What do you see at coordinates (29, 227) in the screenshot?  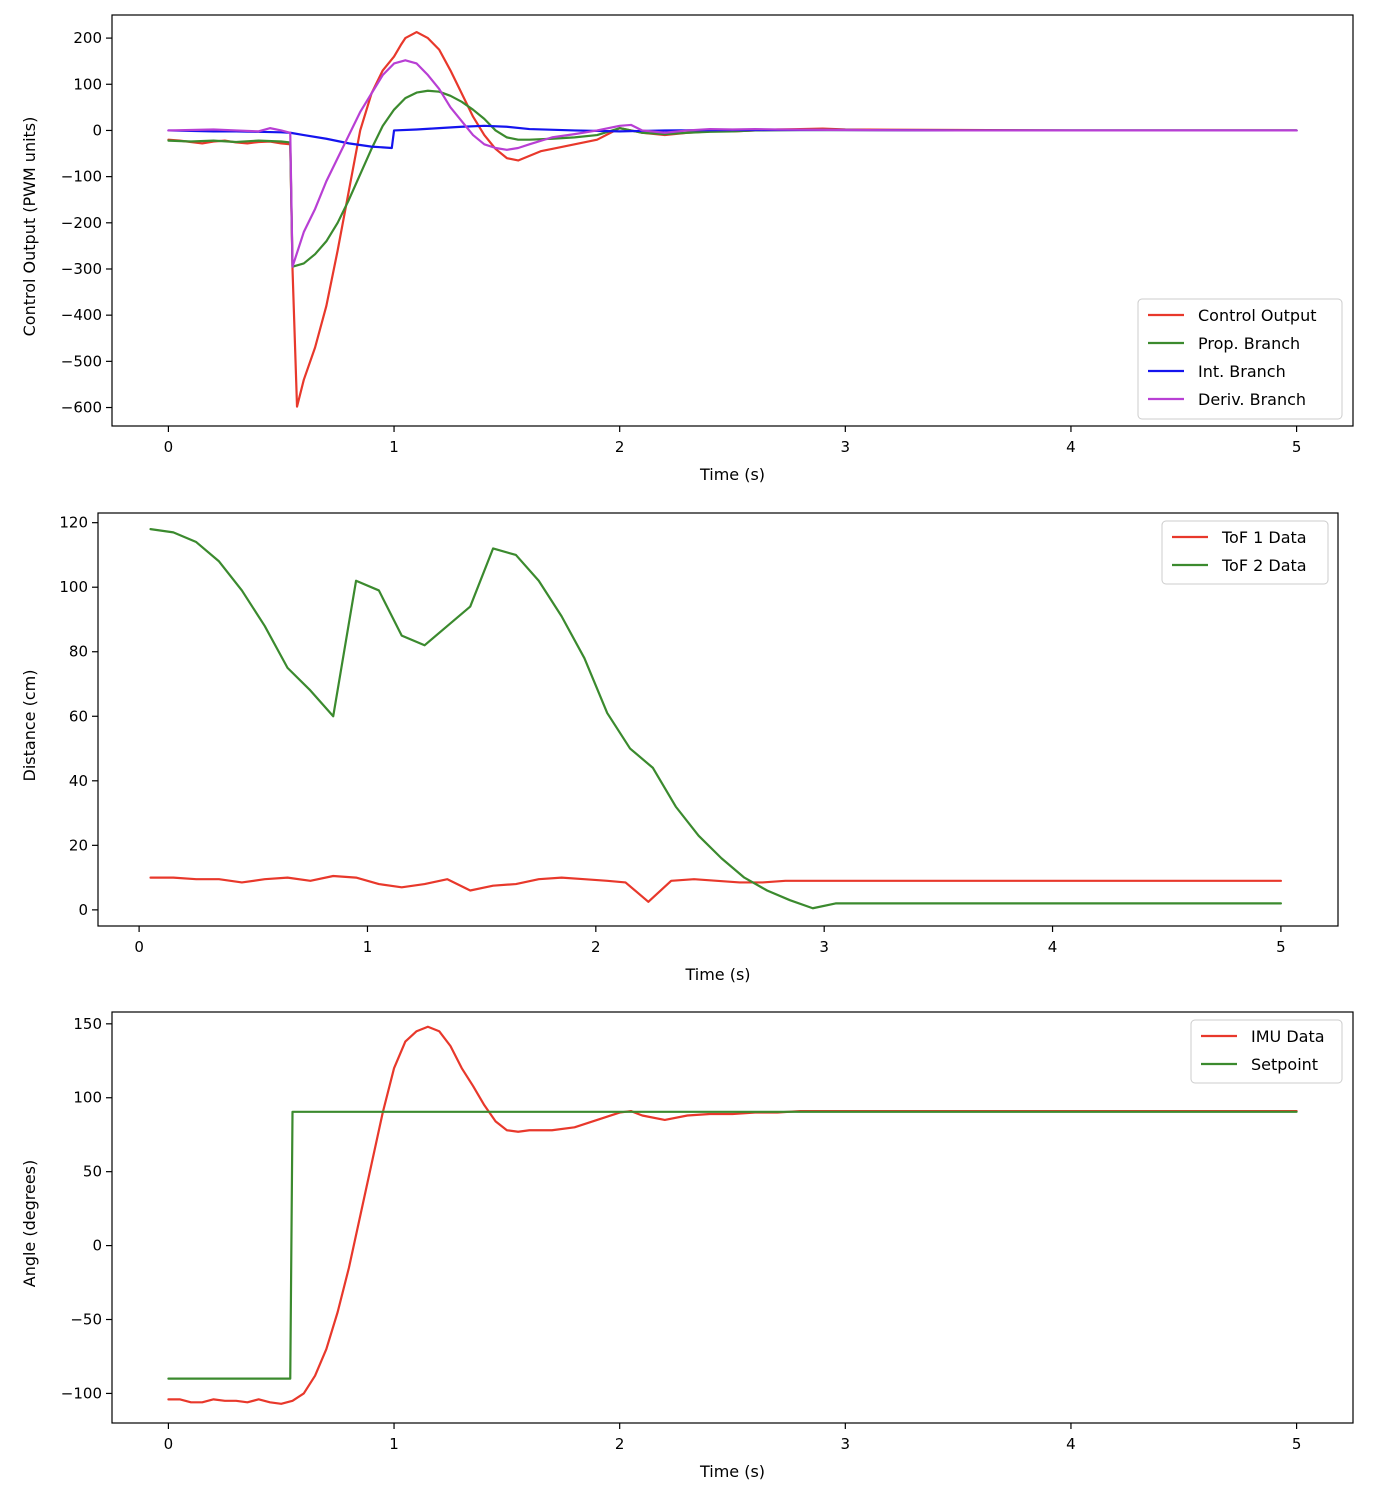 I see `y-axis-label: Control Output (PWM units)` at bounding box center [29, 227].